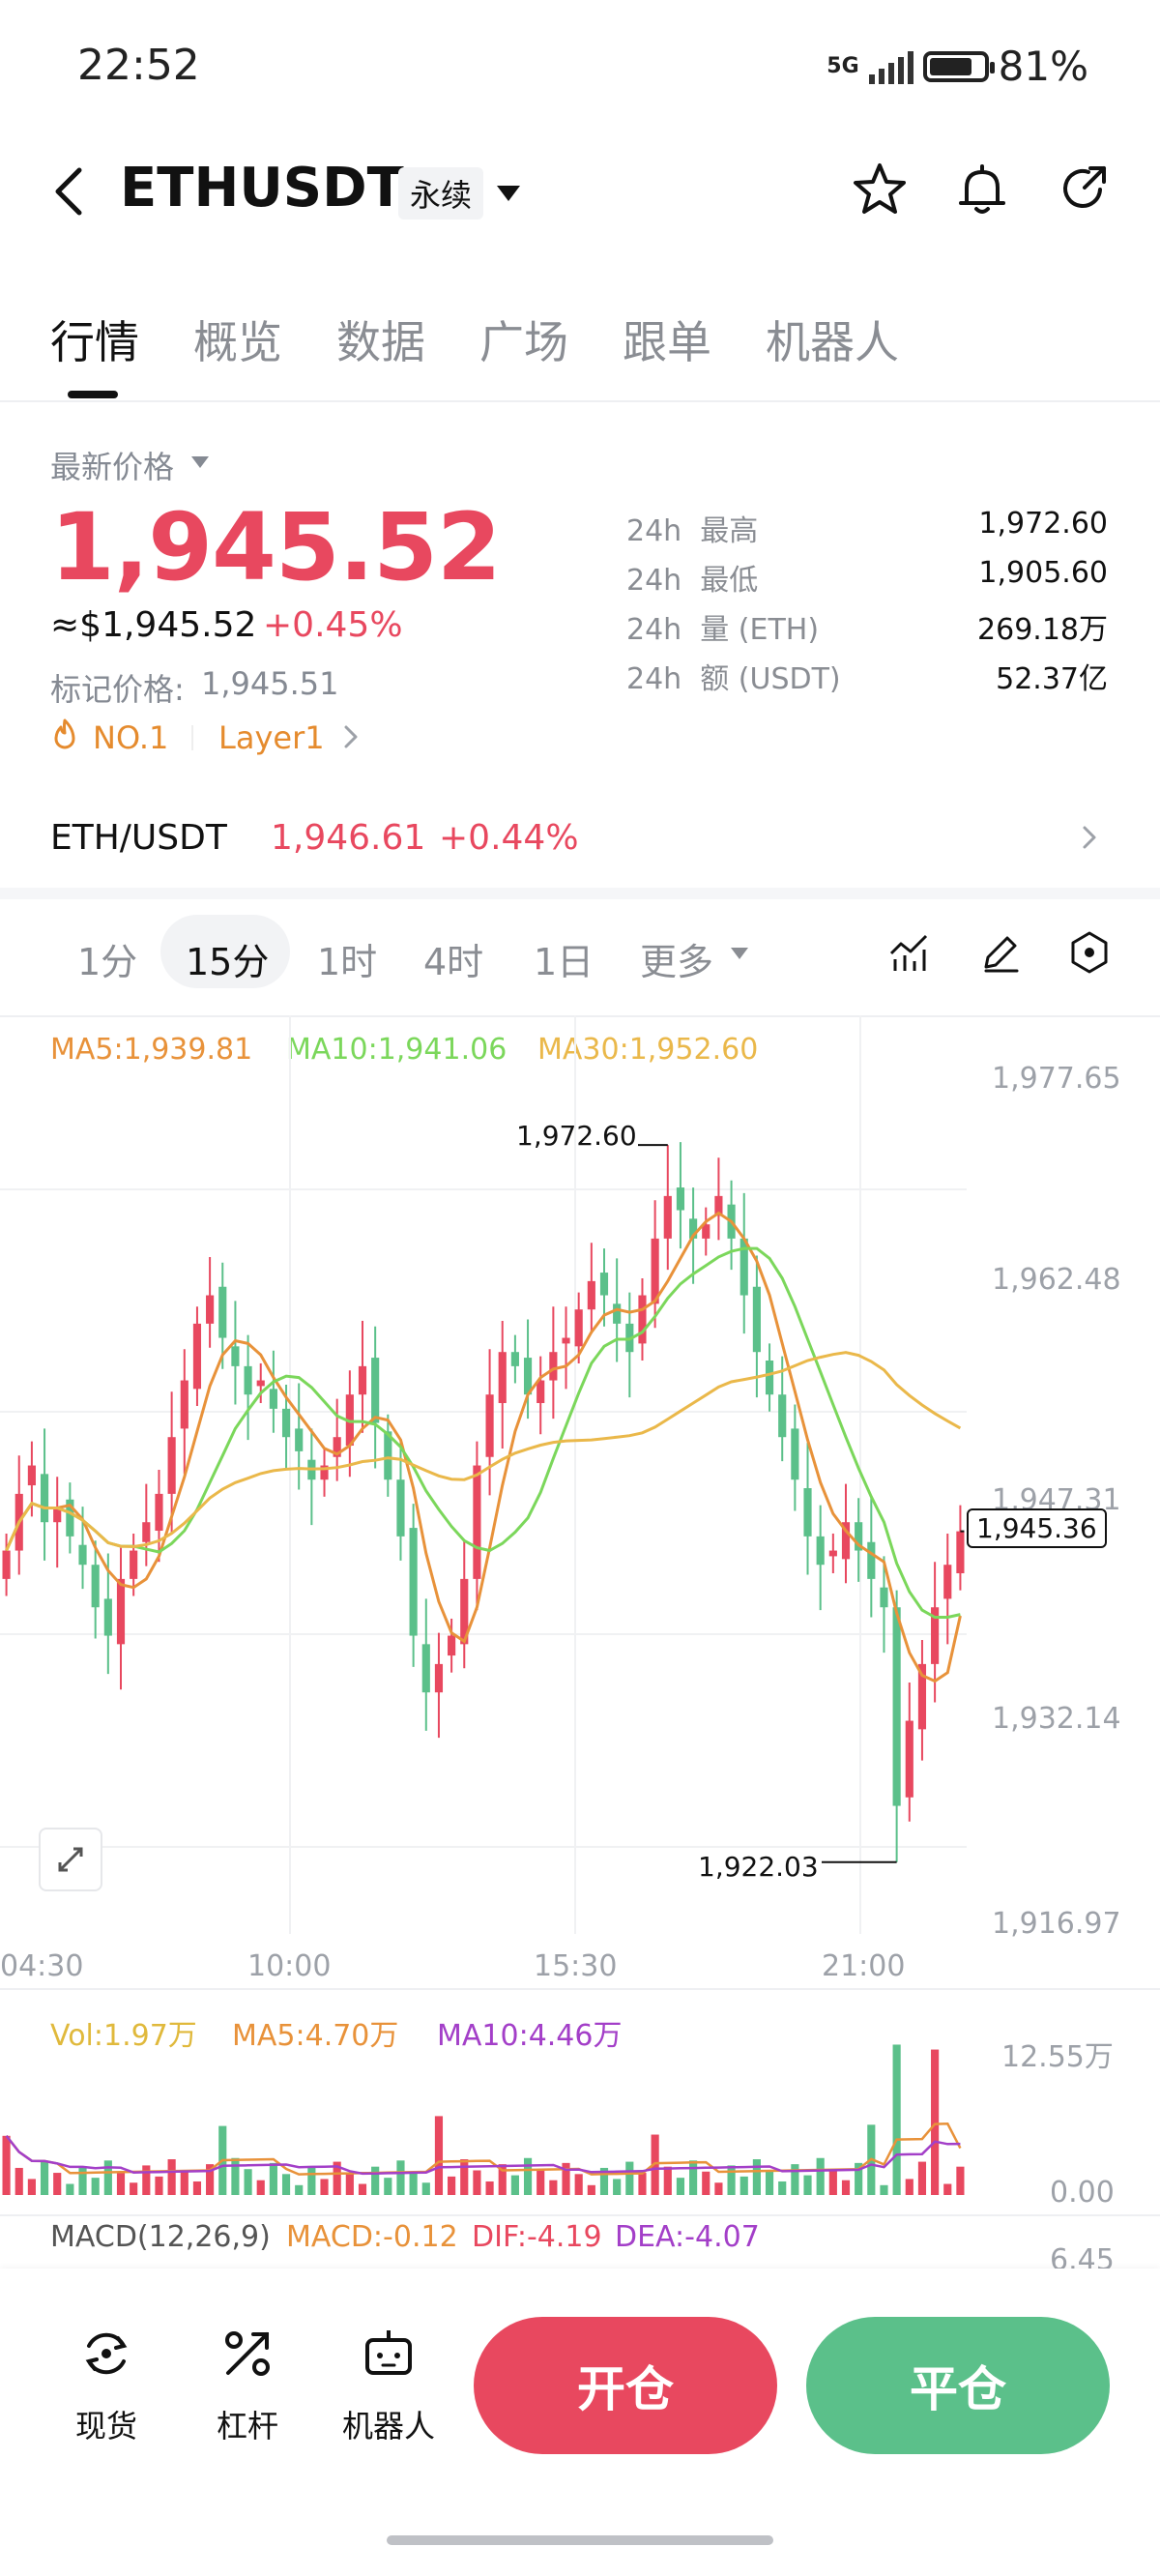 The width and height of the screenshot is (1160, 2576). Describe the element at coordinates (677, 962) in the screenshot. I see `interval-more: 更多` at that location.